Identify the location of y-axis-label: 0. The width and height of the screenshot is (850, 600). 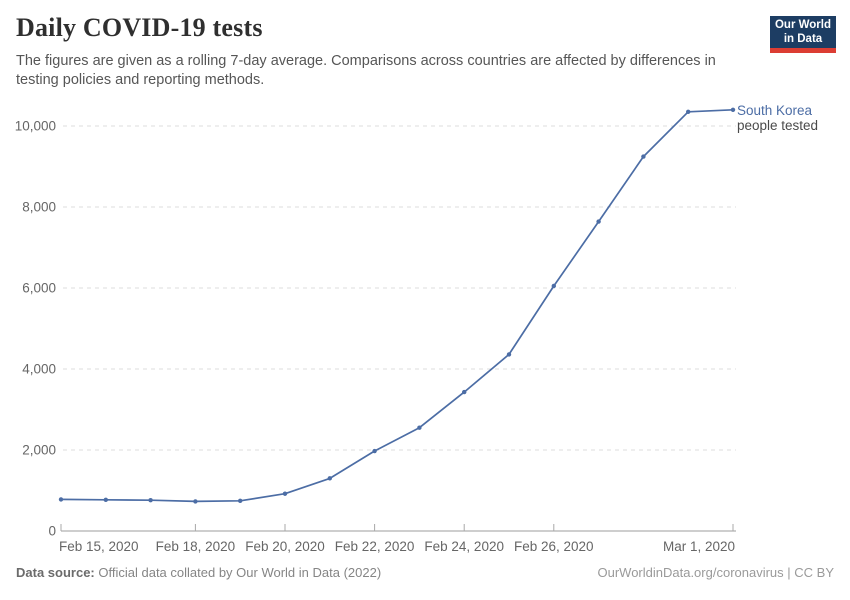
(52, 531).